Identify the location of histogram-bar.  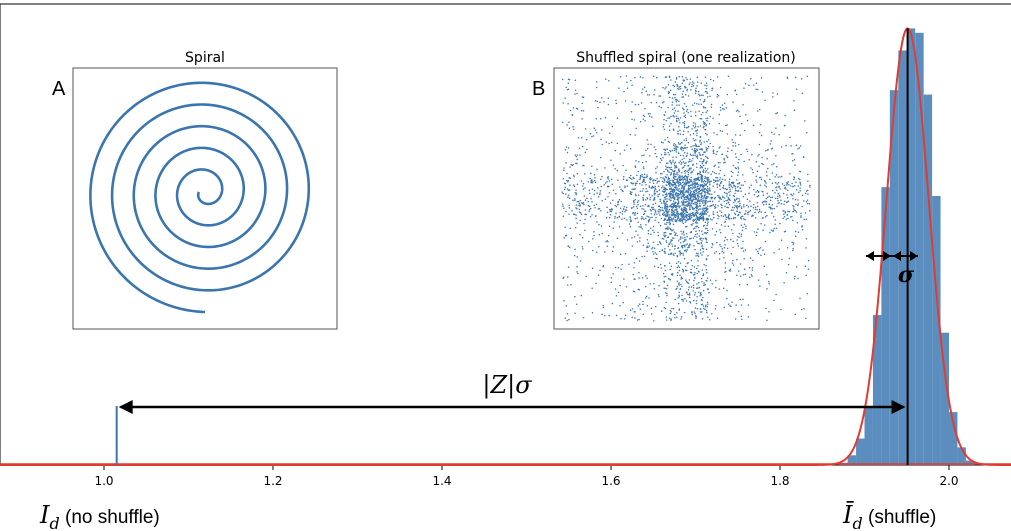
(928, 279).